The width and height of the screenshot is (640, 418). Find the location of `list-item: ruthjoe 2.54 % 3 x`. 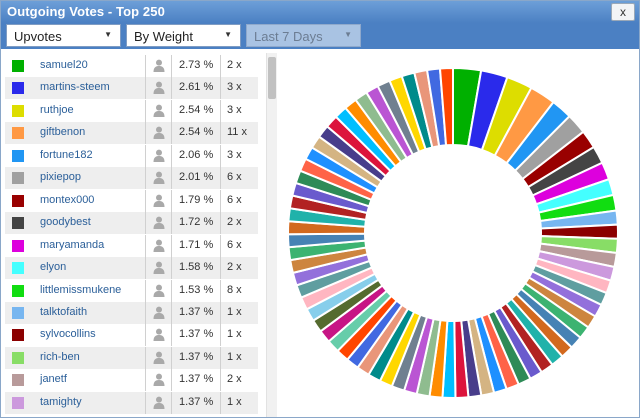

list-item: ruthjoe 2.54 % 3 x is located at coordinates (131, 111).